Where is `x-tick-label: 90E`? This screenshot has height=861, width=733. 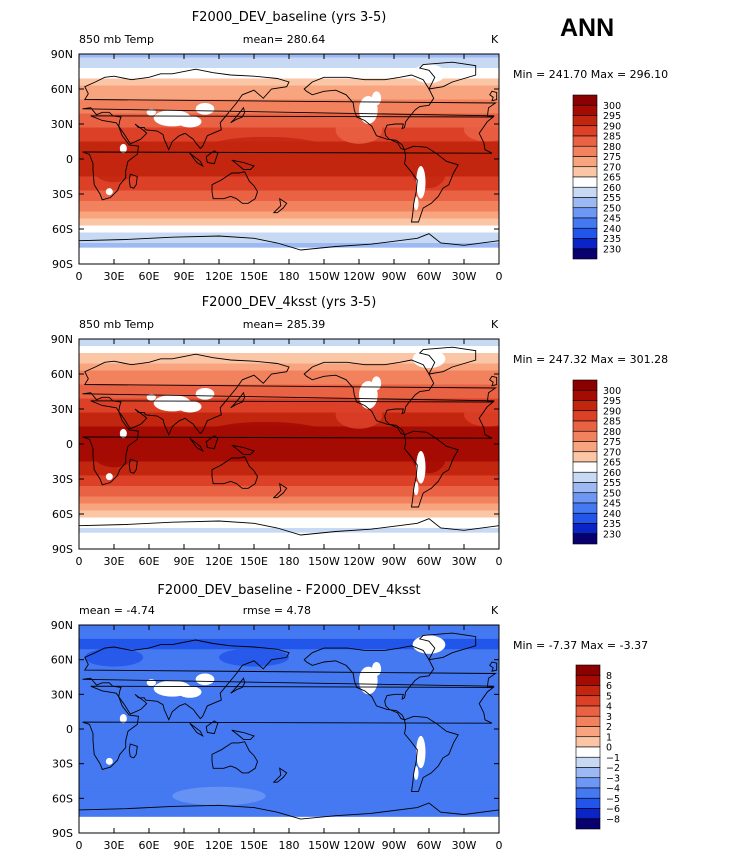 x-tick-label: 90E is located at coordinates (184, 561).